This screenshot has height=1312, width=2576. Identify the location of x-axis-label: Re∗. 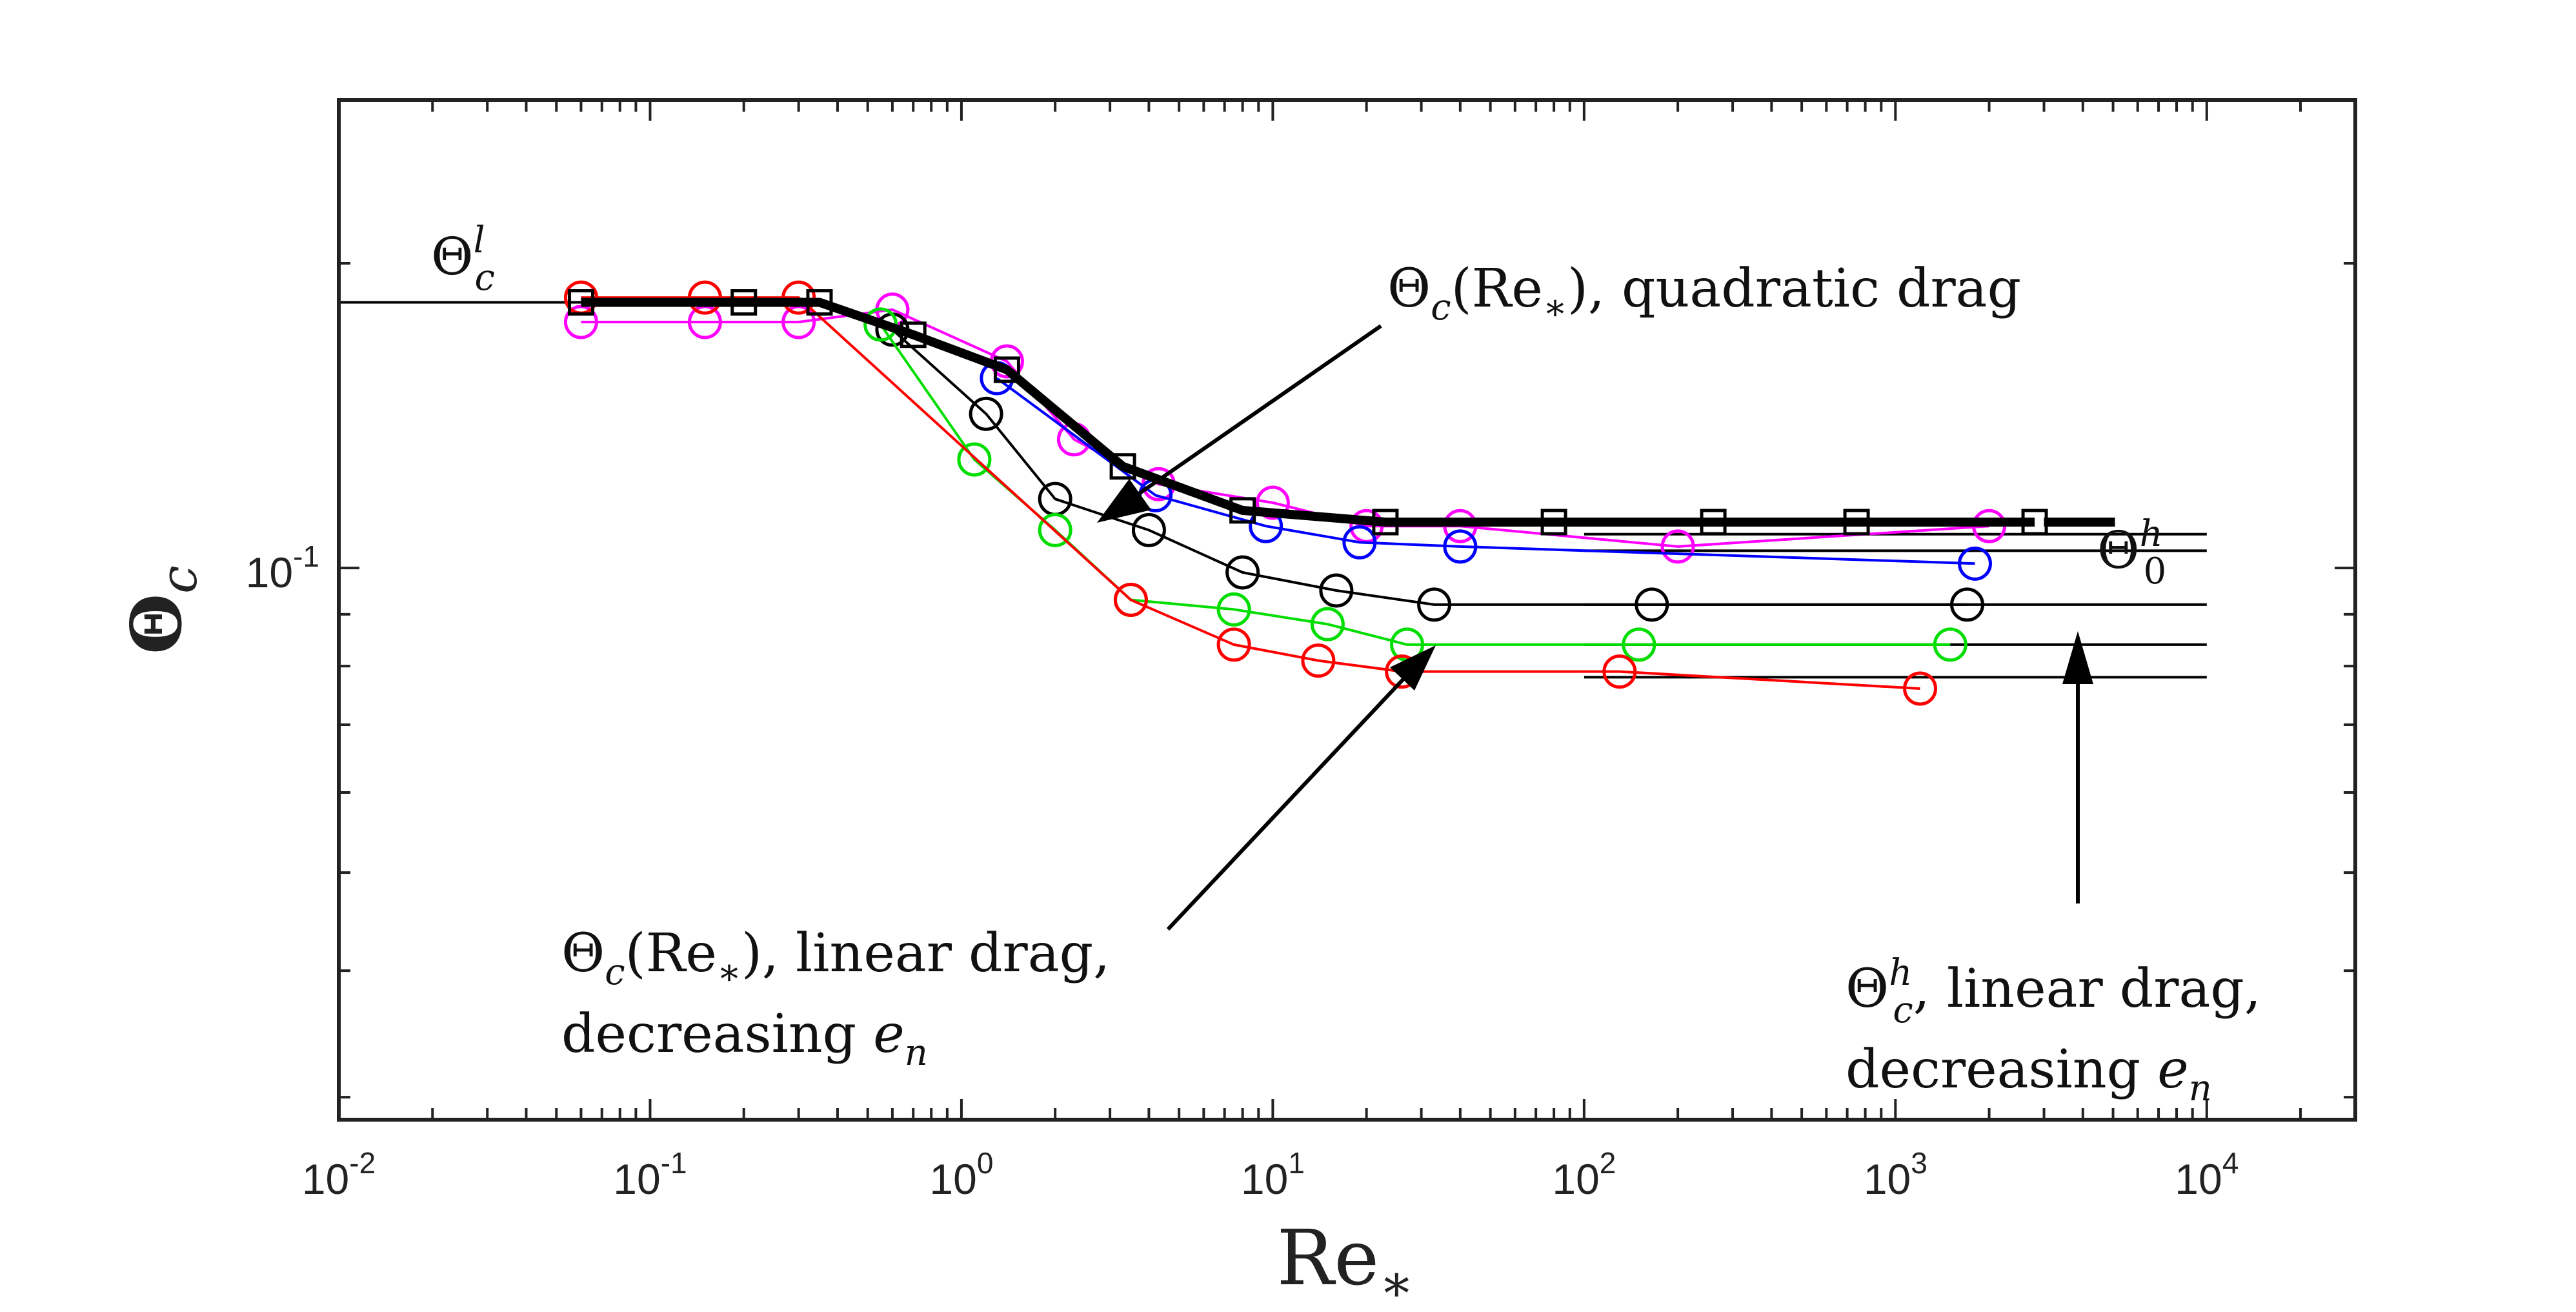
(1345, 1262).